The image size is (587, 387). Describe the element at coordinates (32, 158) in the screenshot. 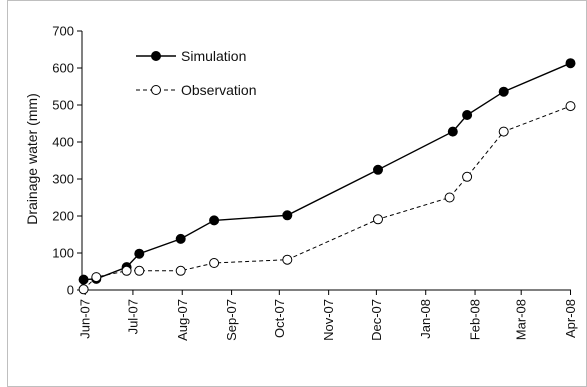

I see `y-axis-title: Drainage water (mm)` at that location.